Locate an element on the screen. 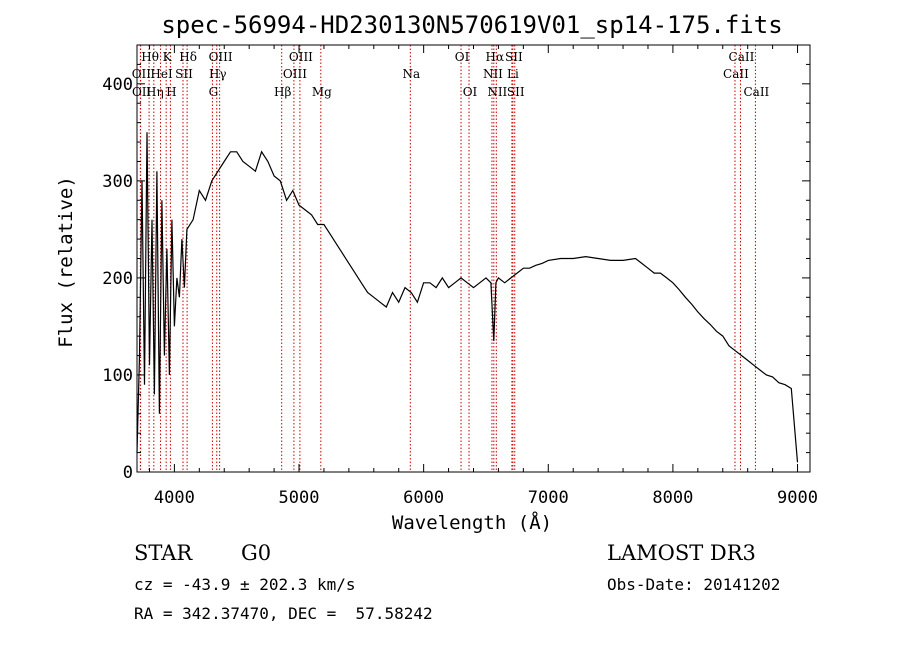 The image size is (900, 654). y-axis-label: Flux (relative) is located at coordinates (66, 262).